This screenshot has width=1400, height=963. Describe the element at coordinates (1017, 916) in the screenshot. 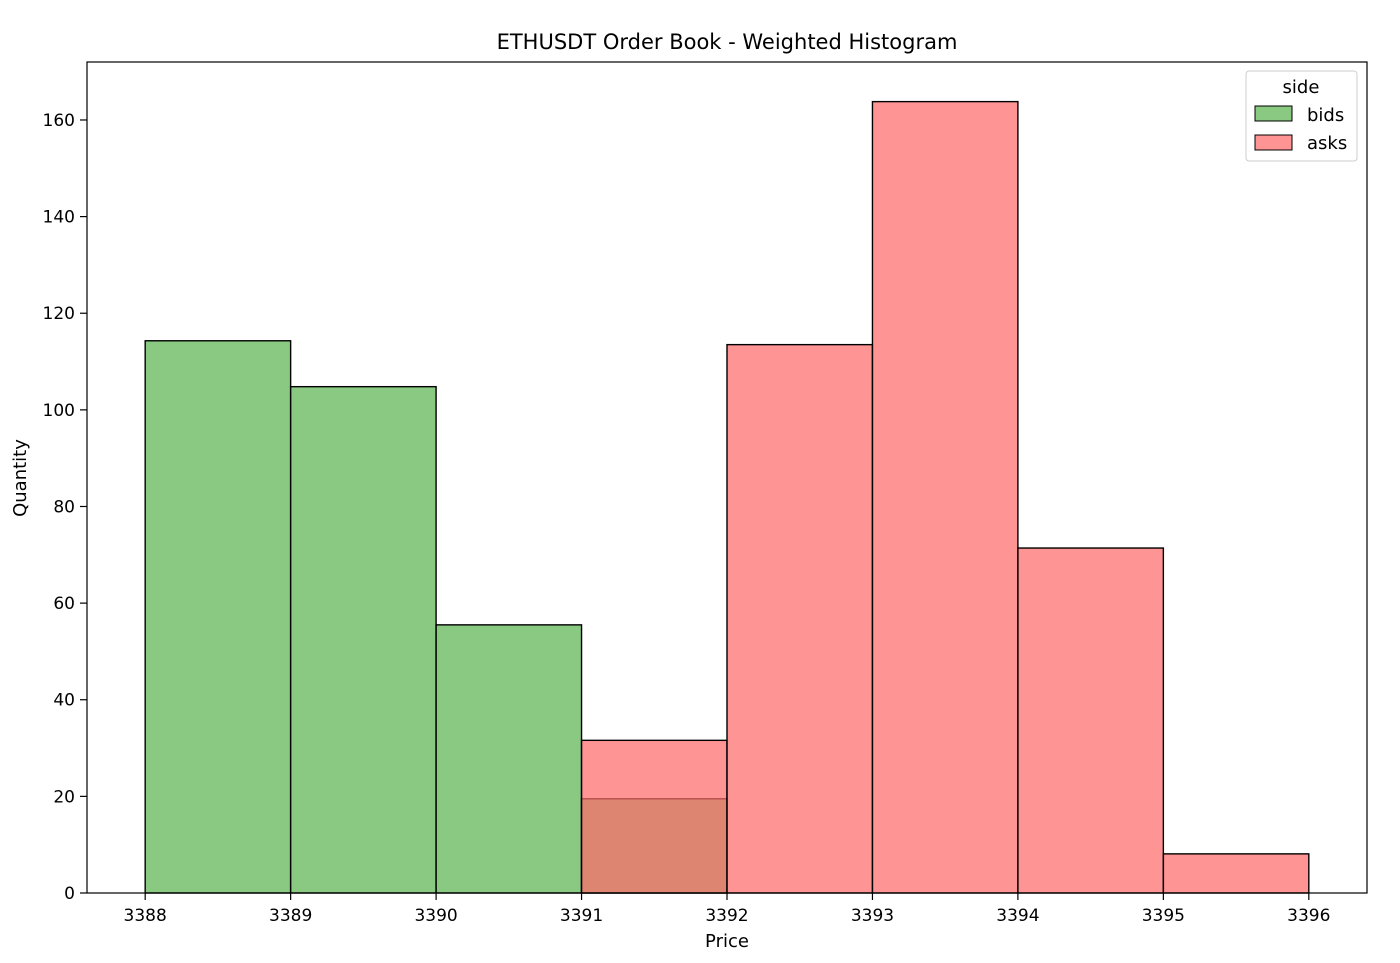

I see `x-tick-label-6: 3394` at that location.